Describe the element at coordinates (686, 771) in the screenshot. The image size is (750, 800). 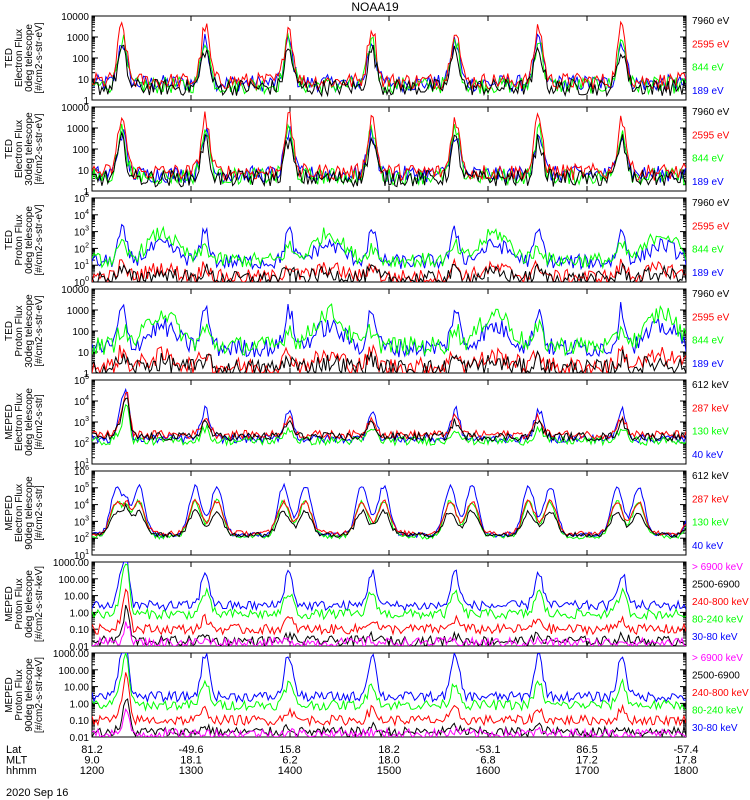
I see `x-row-value: 1800` at that location.